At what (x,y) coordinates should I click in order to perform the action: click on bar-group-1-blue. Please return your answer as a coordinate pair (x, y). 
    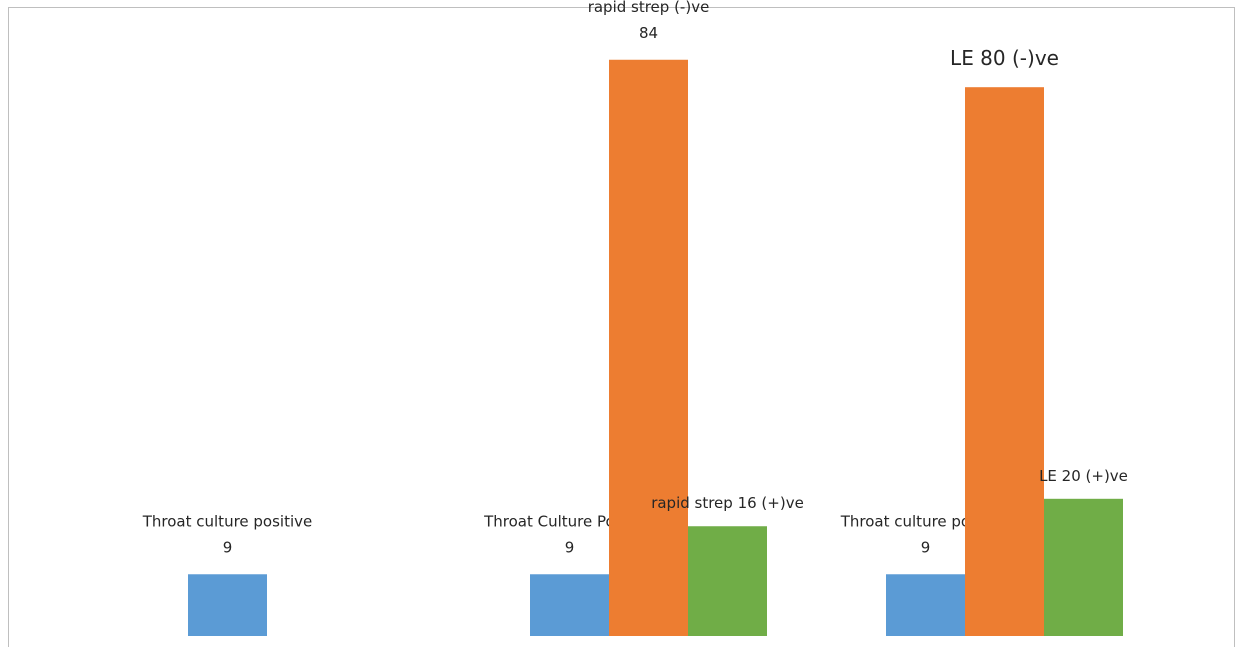
    Looking at the image, I should click on (227, 605).